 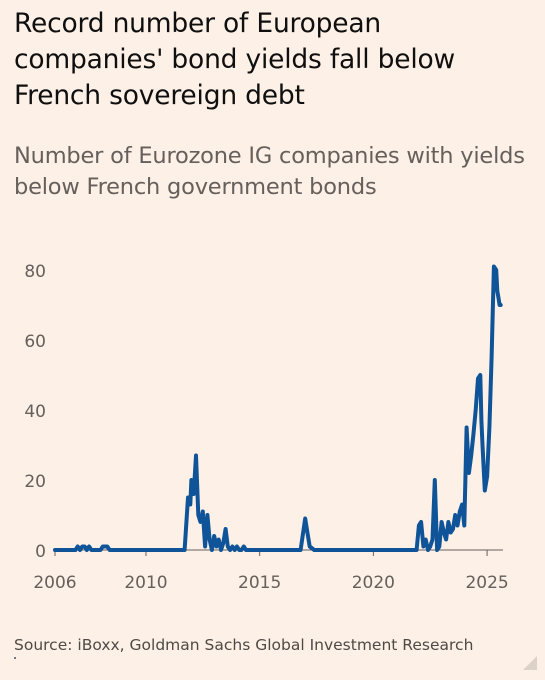 I want to click on y-tick-label: 40, so click(x=35, y=412).